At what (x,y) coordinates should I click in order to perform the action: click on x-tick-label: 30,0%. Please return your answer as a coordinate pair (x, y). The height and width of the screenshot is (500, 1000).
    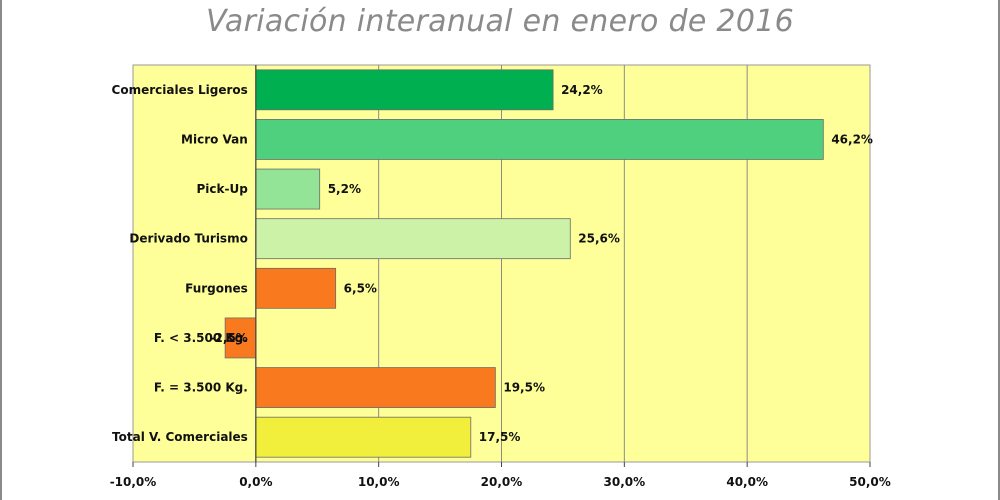
    Looking at the image, I should click on (625, 482).